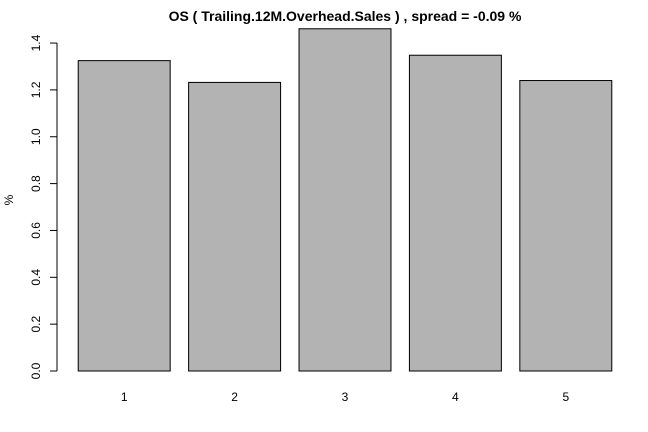 The height and width of the screenshot is (432, 648). I want to click on y-tick-label: 0.2, so click(36, 323).